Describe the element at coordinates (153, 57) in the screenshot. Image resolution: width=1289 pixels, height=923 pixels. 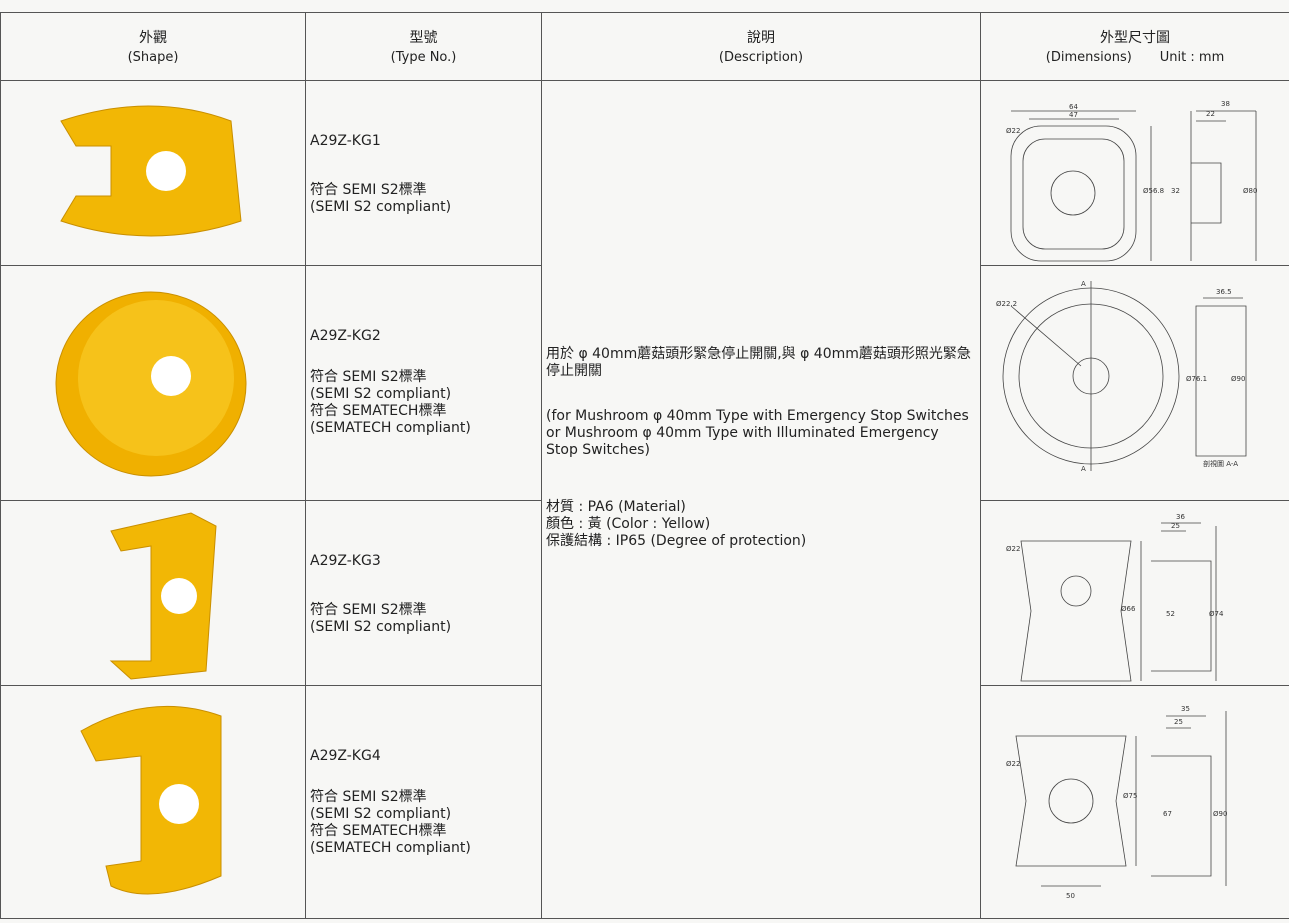
I see `header-en: (Shape)` at that location.